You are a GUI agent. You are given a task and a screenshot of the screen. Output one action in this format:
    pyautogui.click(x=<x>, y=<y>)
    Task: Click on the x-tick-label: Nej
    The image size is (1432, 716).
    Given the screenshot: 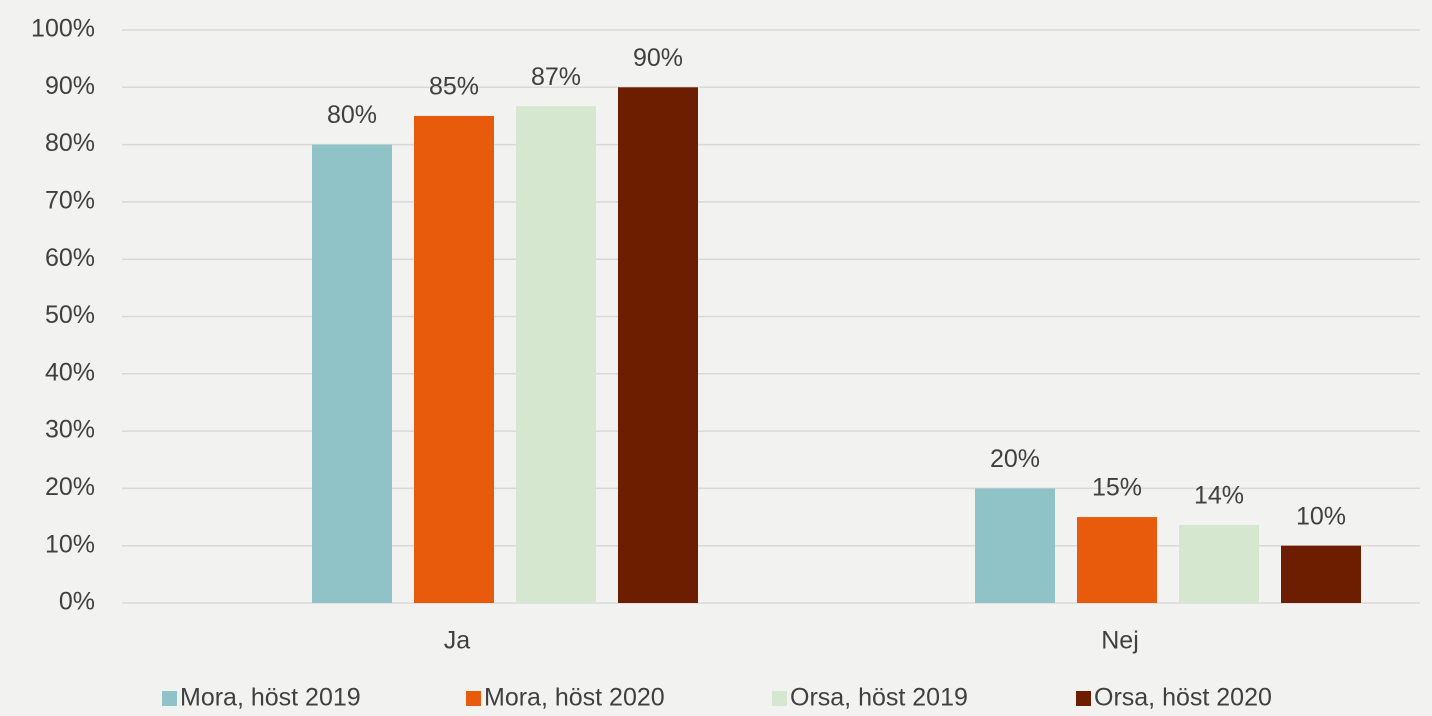 What is the action you would take?
    pyautogui.click(x=1120, y=641)
    